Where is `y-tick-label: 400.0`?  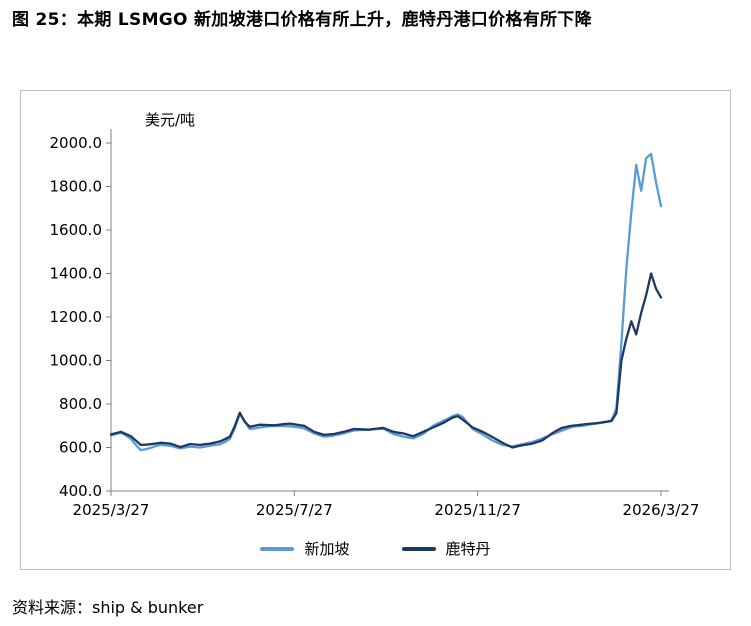
y-tick-label: 400.0 is located at coordinates (80, 491).